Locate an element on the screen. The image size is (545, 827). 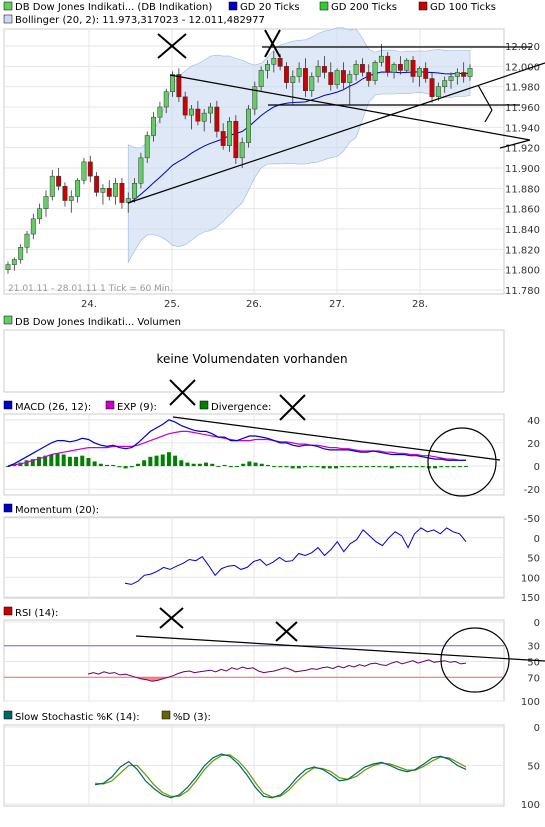
legend-label-gd20: GD 20 Ticks is located at coordinates (270, 7).